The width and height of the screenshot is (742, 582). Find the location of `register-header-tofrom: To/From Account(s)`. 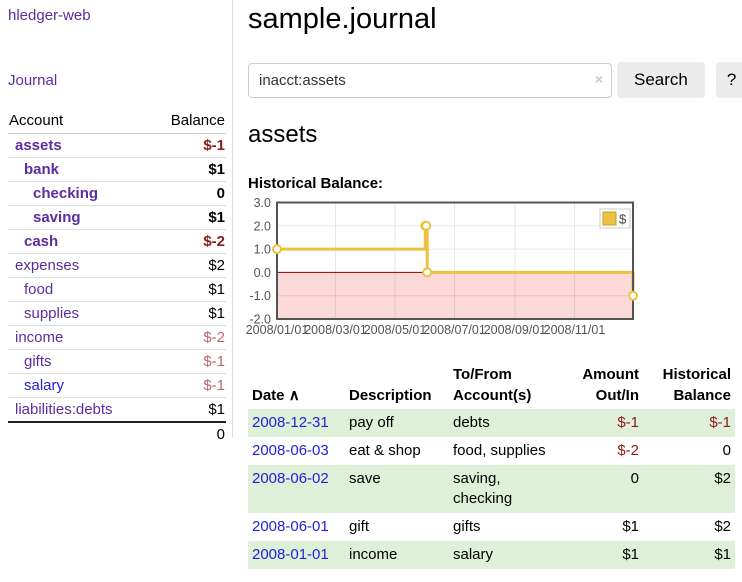

register-header-tofrom: To/From Account(s) is located at coordinates (492, 385).